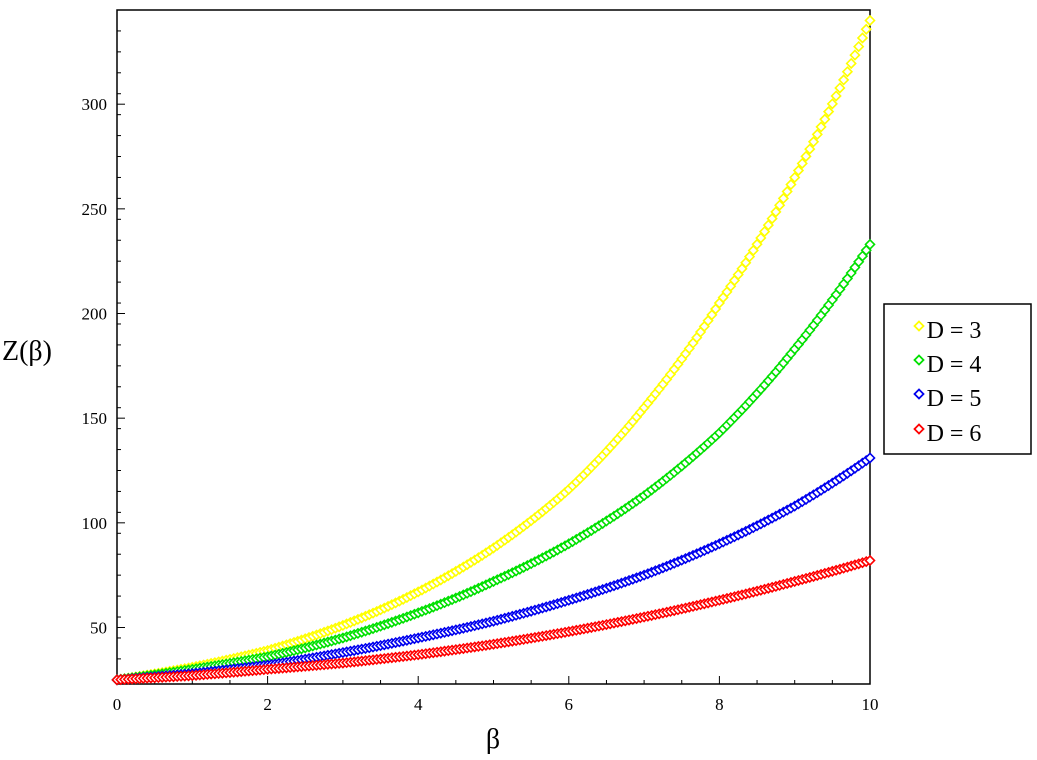  What do you see at coordinates (95, 523) in the screenshot?
I see `y-tick-label: 100` at bounding box center [95, 523].